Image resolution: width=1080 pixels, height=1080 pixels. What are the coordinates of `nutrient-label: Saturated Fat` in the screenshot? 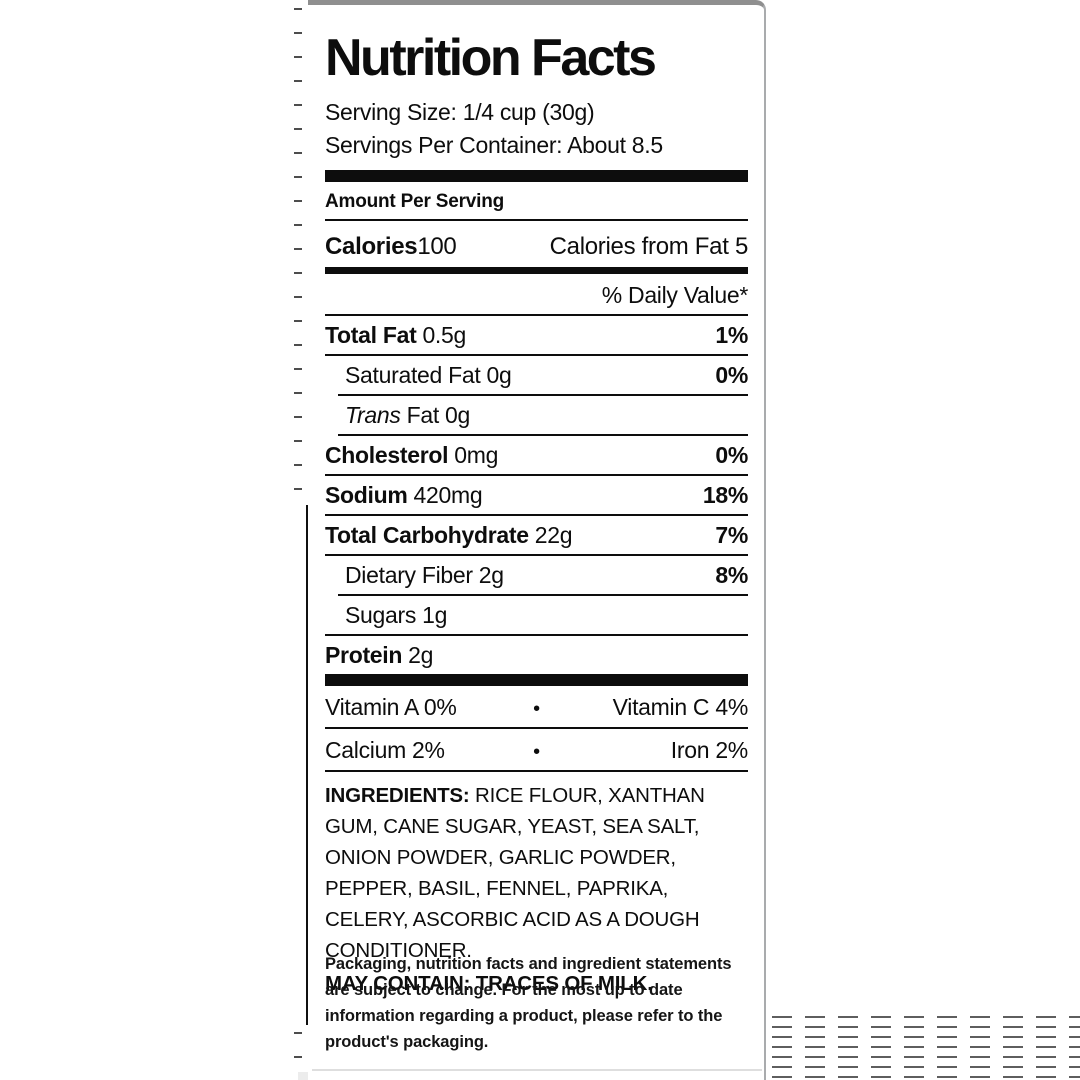 It's located at (413, 375).